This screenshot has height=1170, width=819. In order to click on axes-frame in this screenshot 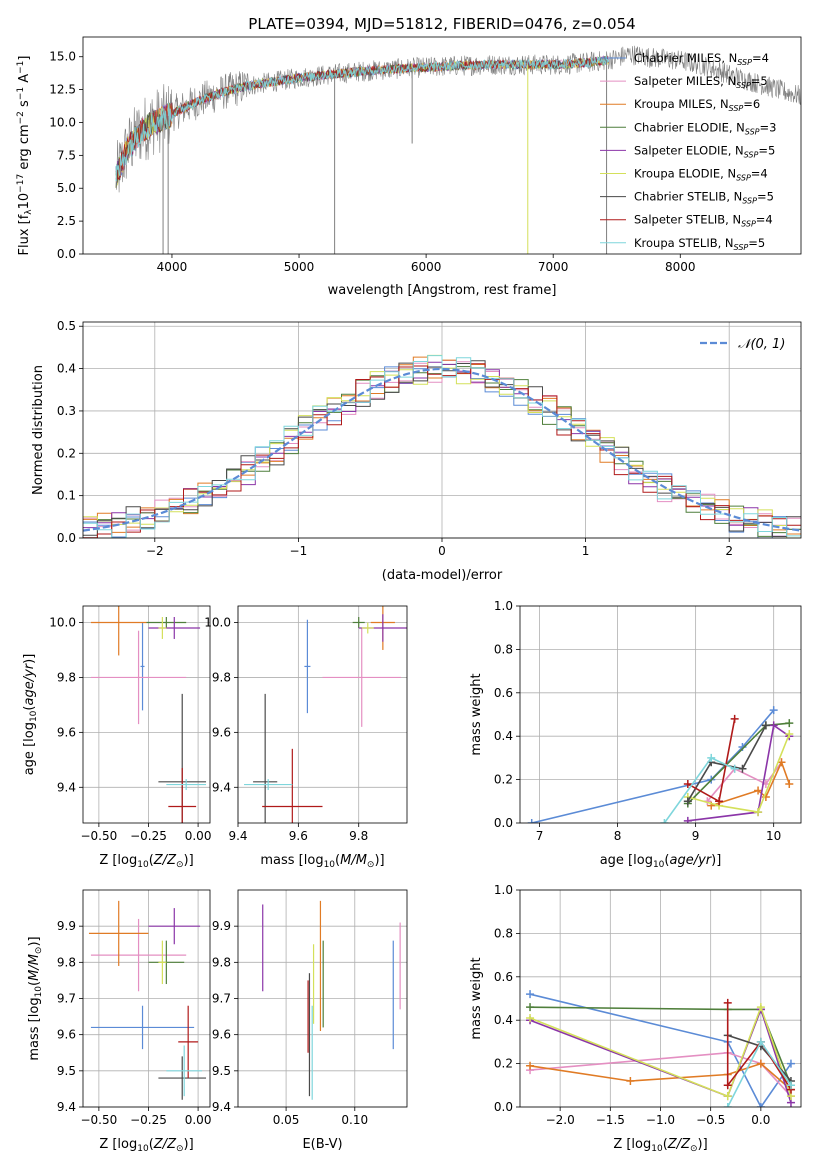, I will do `click(660, 714)`.